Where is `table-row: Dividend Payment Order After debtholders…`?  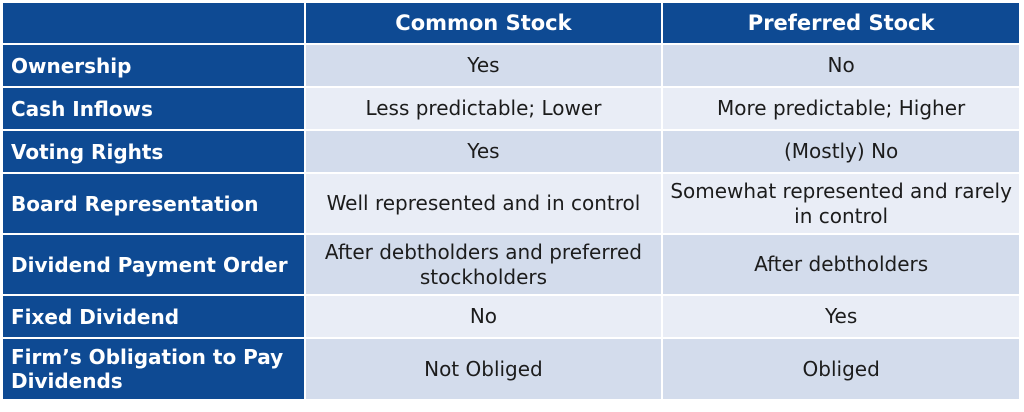
table-row: Dividend Payment Order After debtholders… is located at coordinates (511, 264).